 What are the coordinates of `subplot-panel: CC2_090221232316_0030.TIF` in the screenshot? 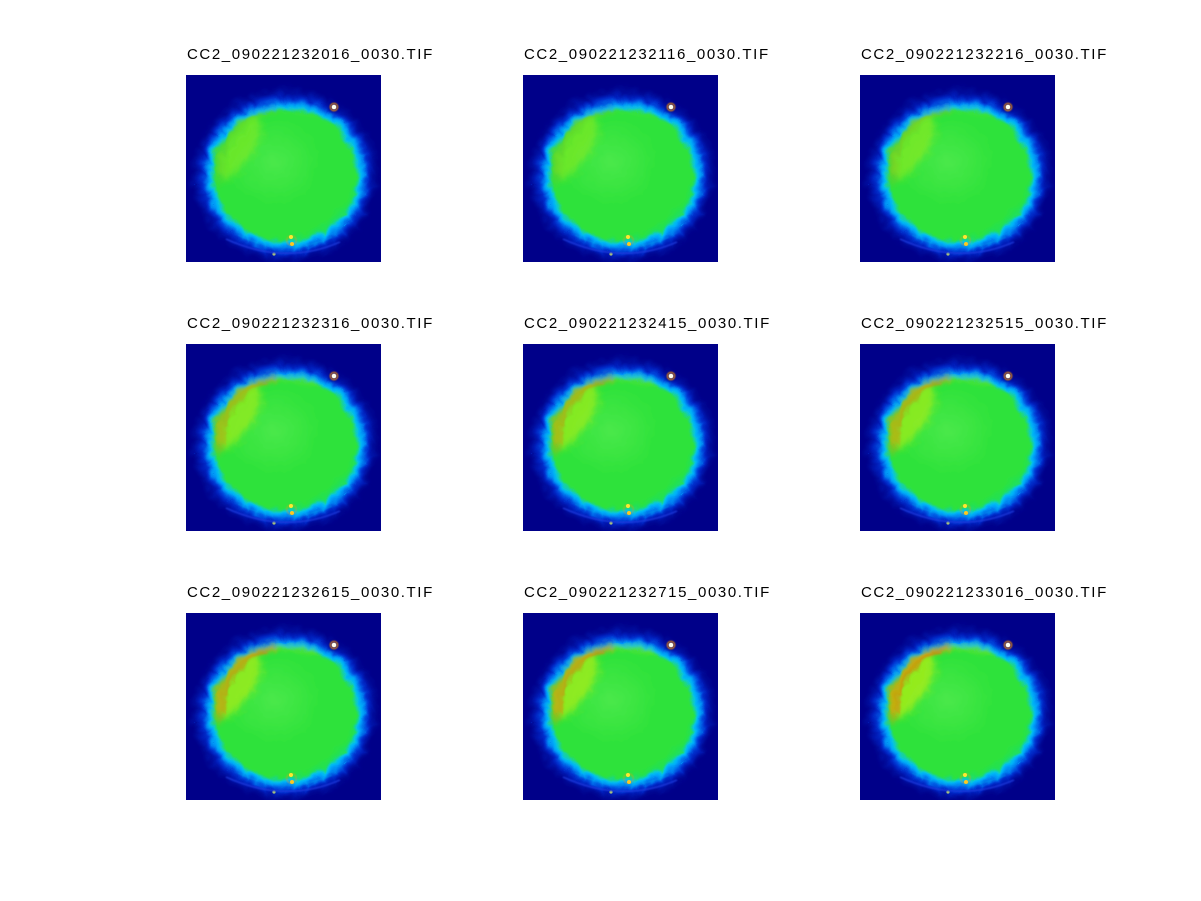 It's located at (309, 423).